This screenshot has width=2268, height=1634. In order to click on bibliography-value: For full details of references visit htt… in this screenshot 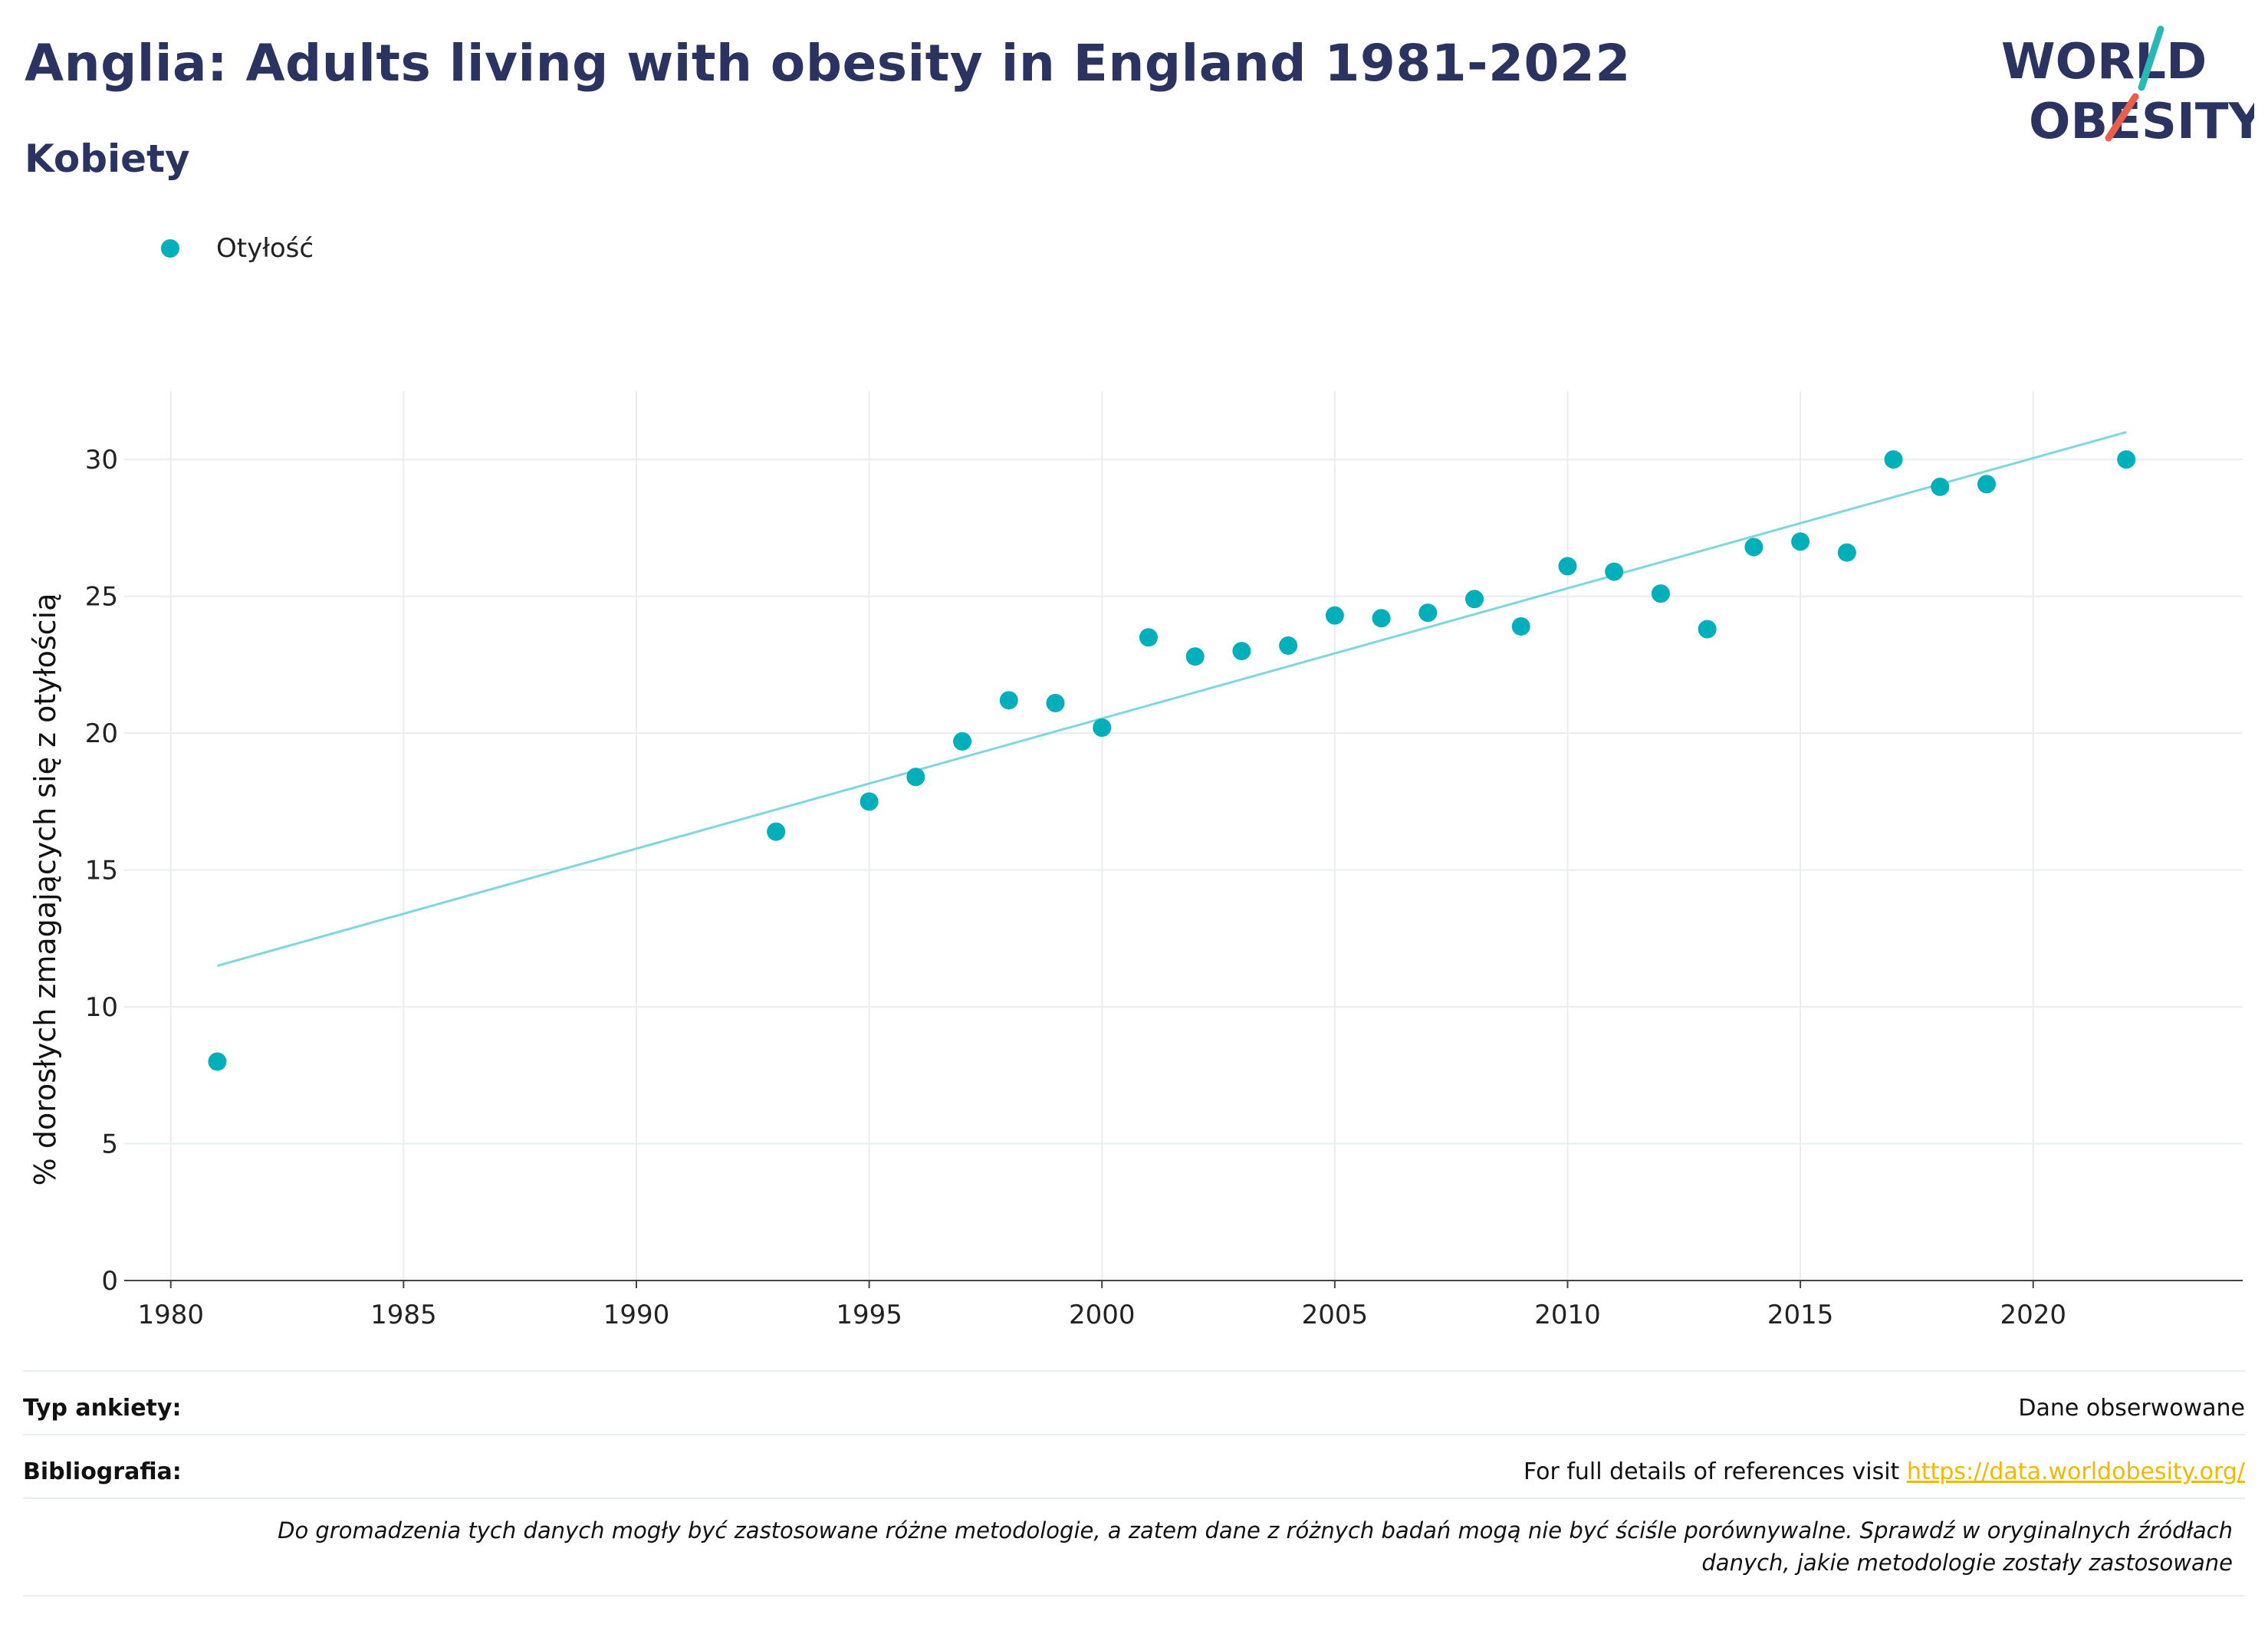, I will do `click(1884, 1472)`.